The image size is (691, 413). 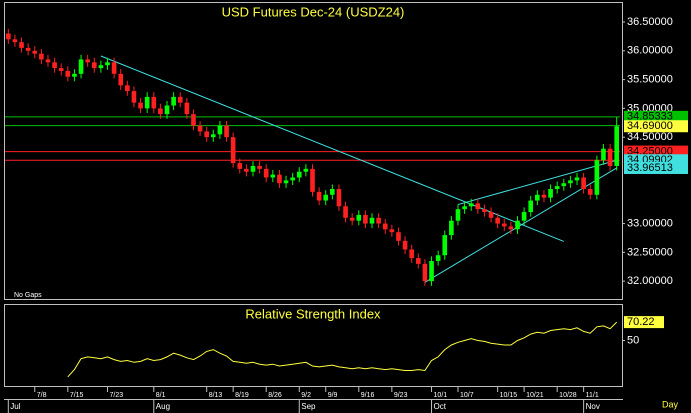 I want to click on rsi-value-box, so click(x=644, y=322).